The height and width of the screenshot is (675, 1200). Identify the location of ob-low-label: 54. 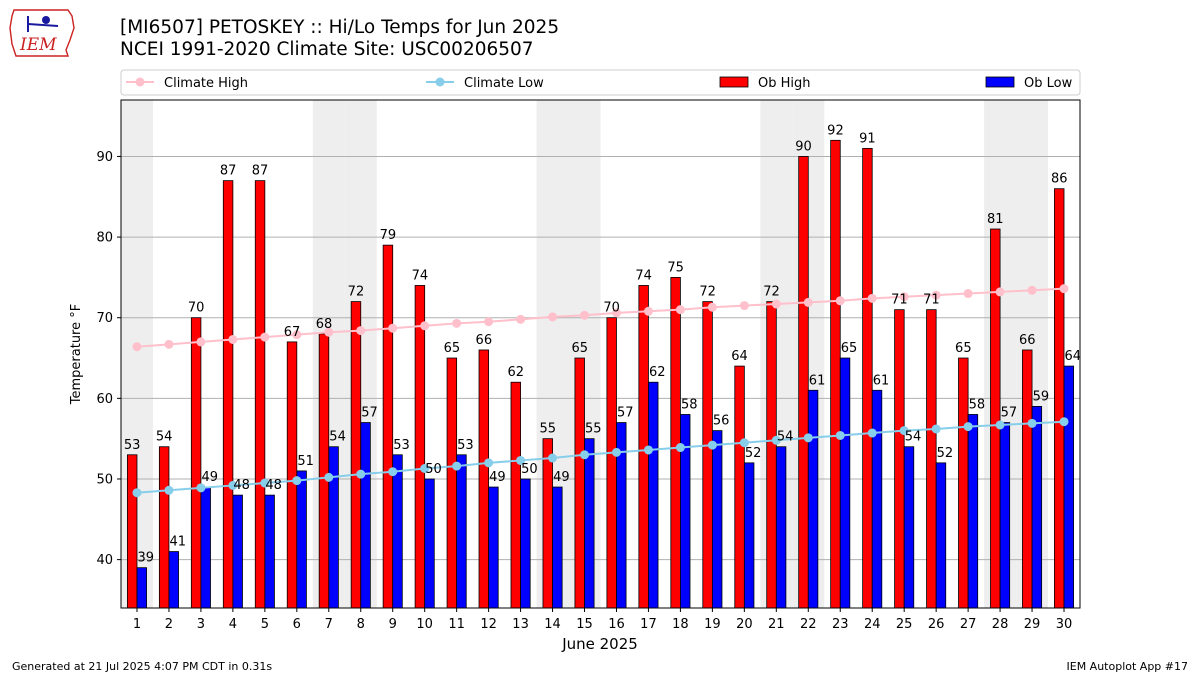
(785, 437).